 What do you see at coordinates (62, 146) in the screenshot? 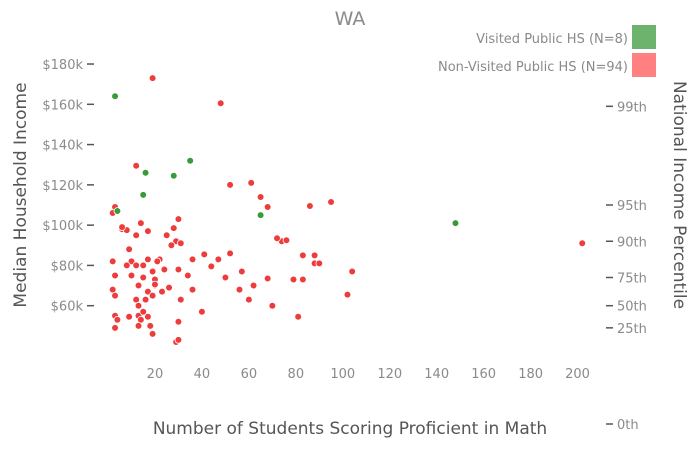
I see `y-tick-label: $140k` at bounding box center [62, 146].